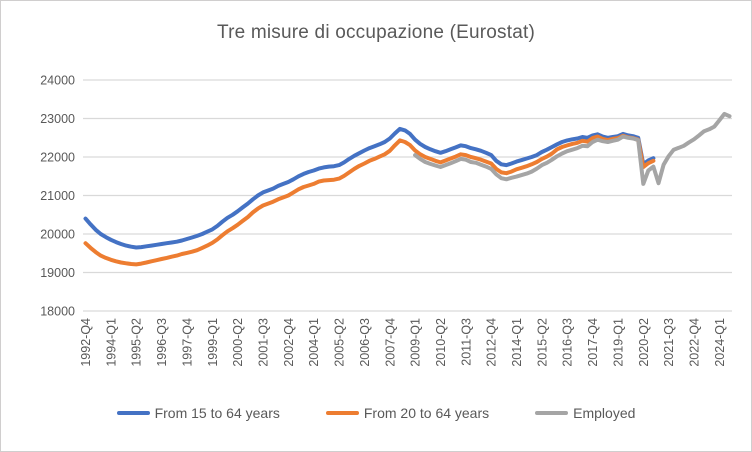 This screenshot has width=752, height=452. Describe the element at coordinates (517, 342) in the screenshot. I see `x-tick-label: 2014-Q1` at that location.